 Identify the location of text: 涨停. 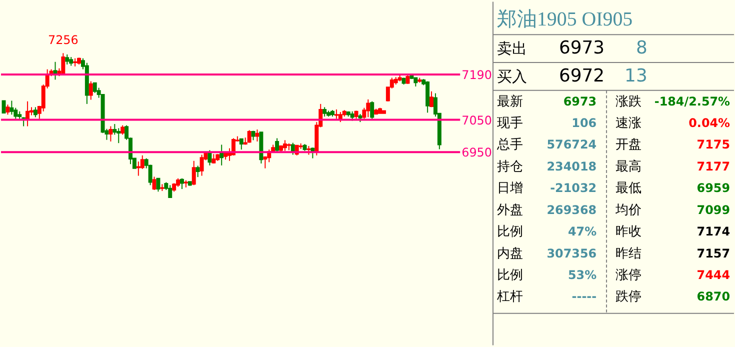
(628, 275).